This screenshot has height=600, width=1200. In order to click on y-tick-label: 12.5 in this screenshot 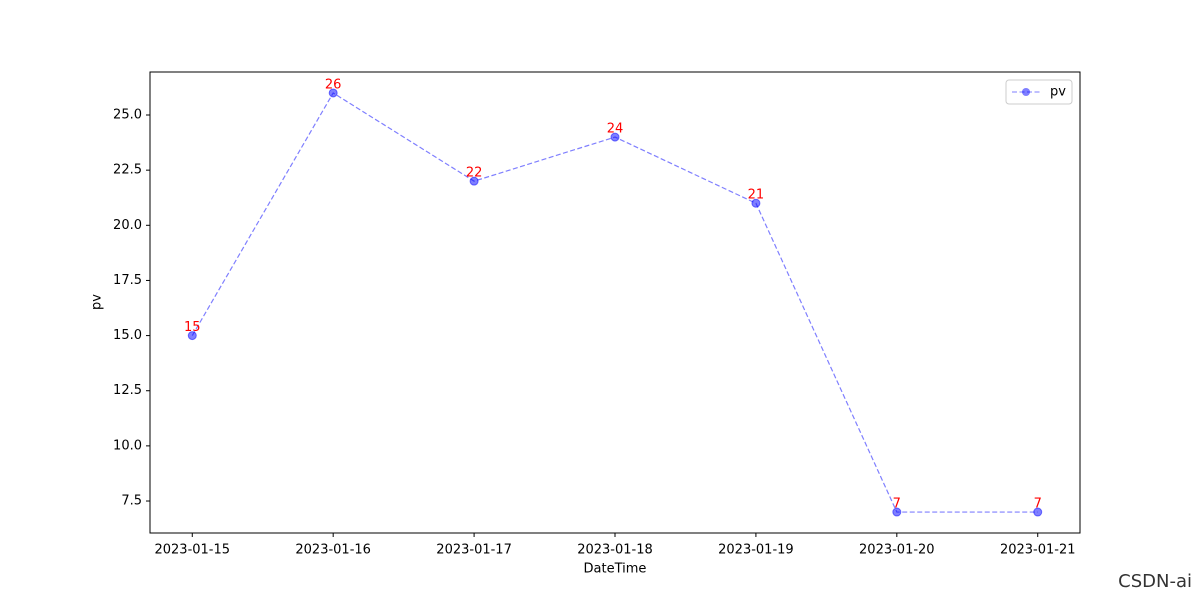, I will do `click(127, 390)`.